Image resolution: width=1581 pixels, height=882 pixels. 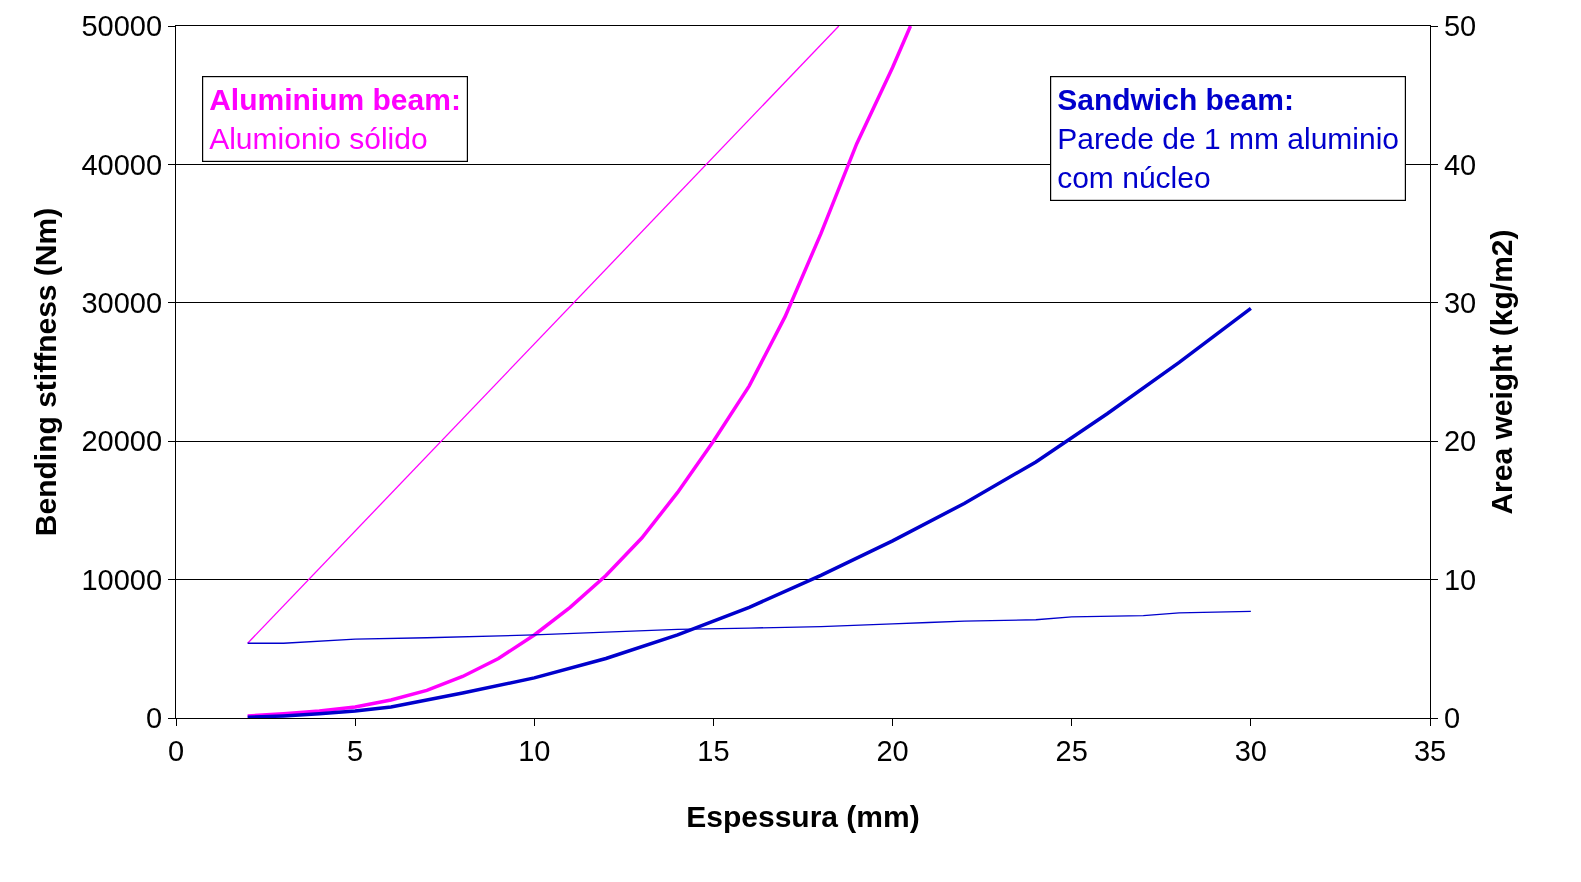 I want to click on annotation: Aluminium beam: Alumionio sólido, so click(x=335, y=119).